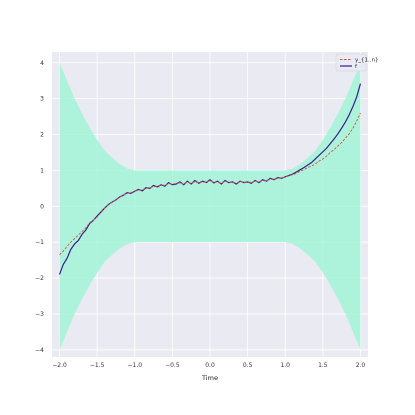 This screenshot has width=415, height=415. What do you see at coordinates (39, 314) in the screenshot?
I see `y-tick-label: −3` at bounding box center [39, 314].